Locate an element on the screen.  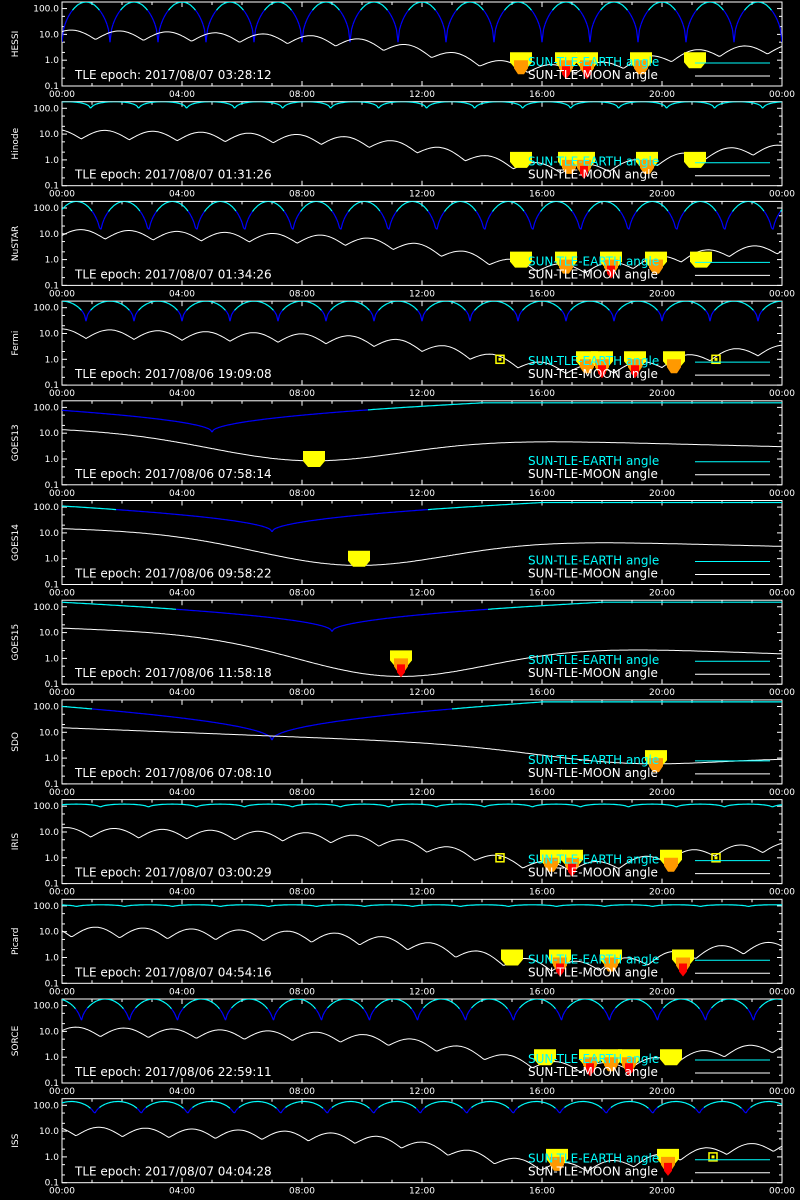
y-tick-label: 10.0 is located at coordinates (49, 135).